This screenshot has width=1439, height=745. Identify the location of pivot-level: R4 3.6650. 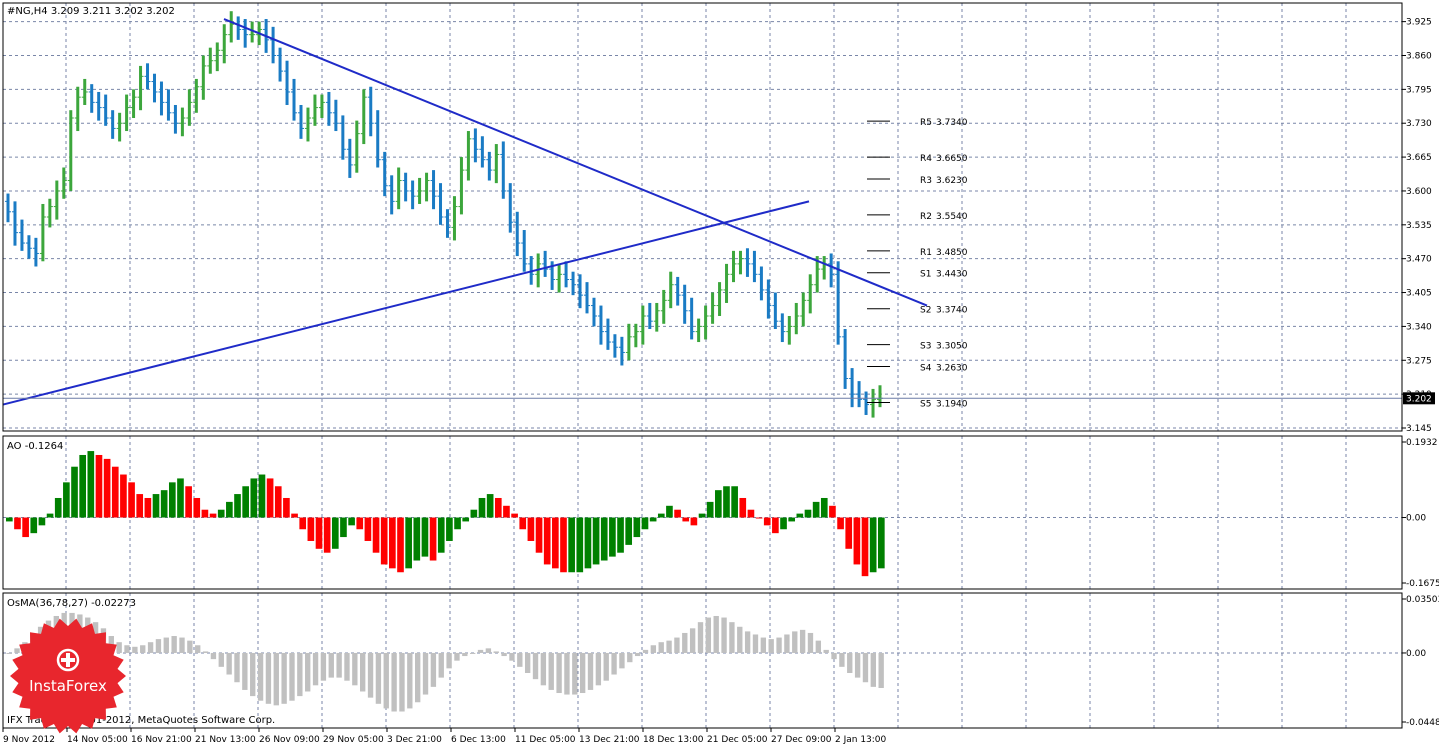
(944, 159).